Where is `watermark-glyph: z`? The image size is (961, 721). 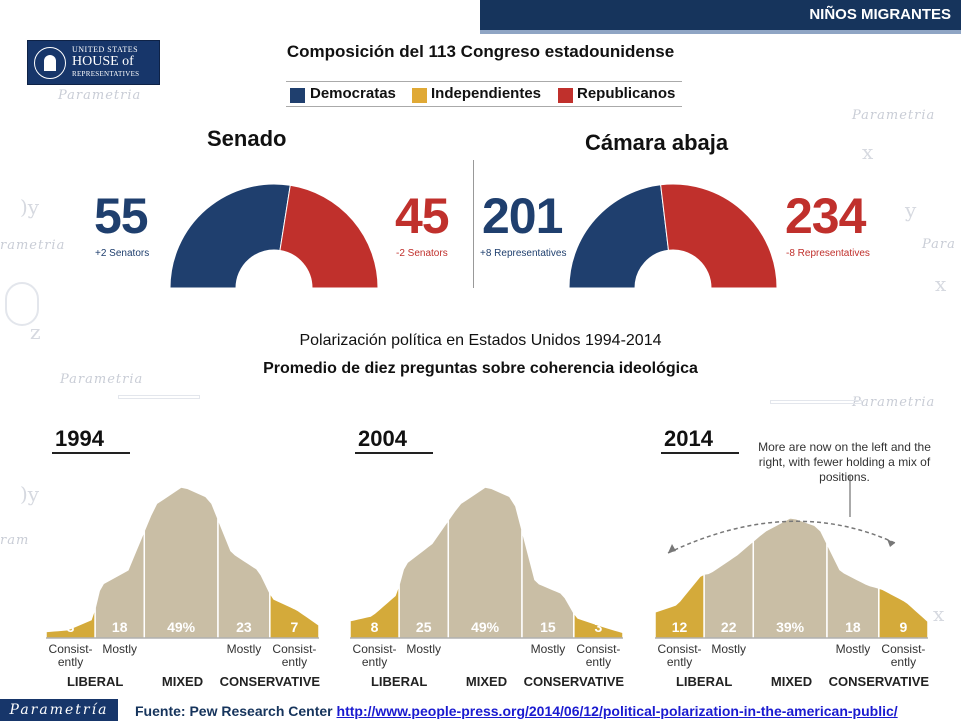 watermark-glyph: z is located at coordinates (35, 332).